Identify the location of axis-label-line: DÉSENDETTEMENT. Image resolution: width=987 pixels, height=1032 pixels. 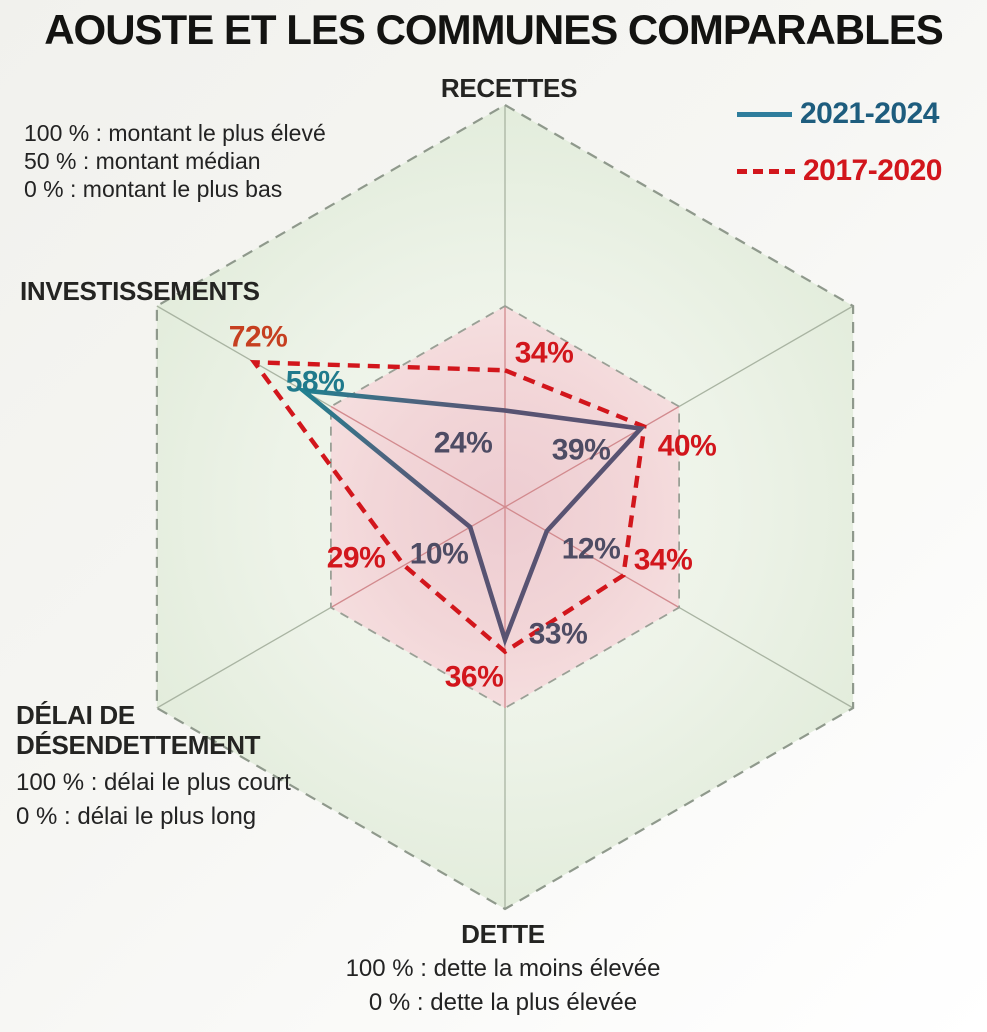
(138, 745).